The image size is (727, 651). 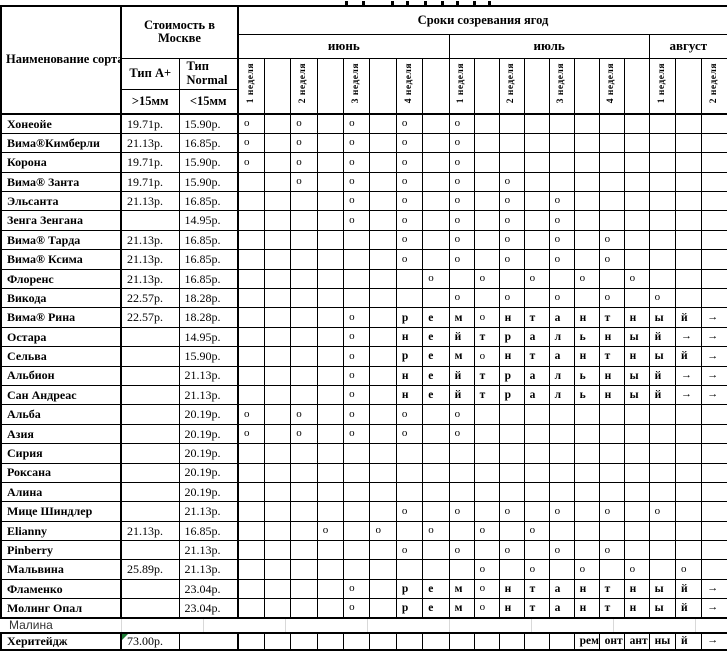 What do you see at coordinates (636, 337) in the screenshot?
I see `week-cell-16: ы` at bounding box center [636, 337].